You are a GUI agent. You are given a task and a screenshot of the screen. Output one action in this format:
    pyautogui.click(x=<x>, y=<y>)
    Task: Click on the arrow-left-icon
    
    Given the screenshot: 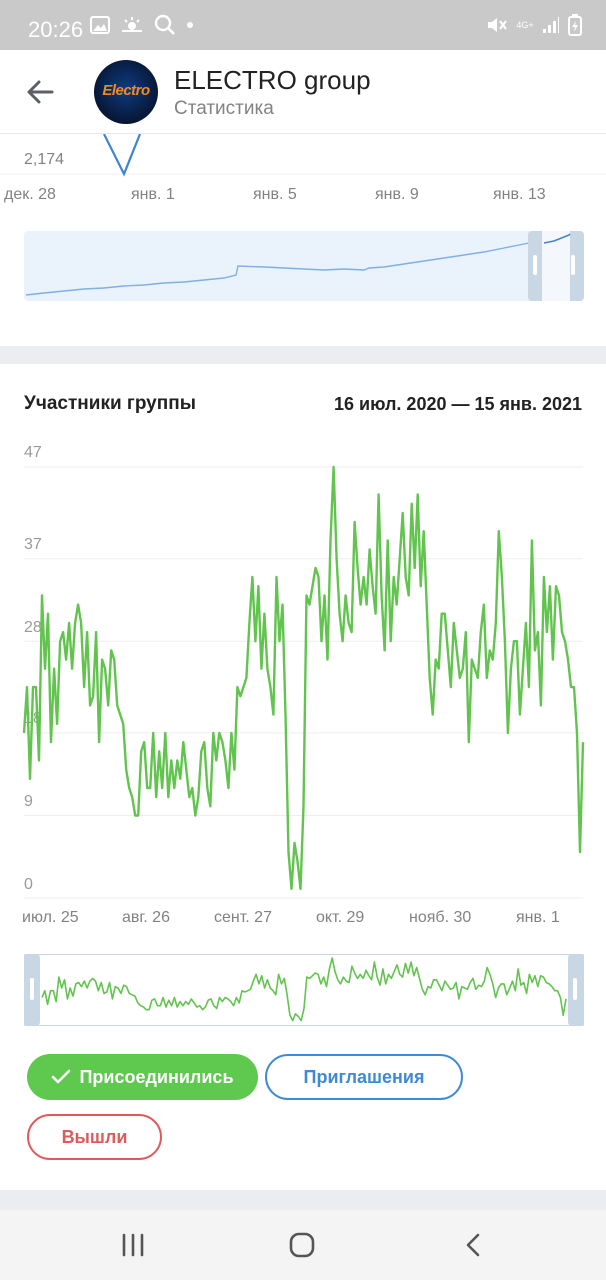 What is the action you would take?
    pyautogui.click(x=40, y=92)
    